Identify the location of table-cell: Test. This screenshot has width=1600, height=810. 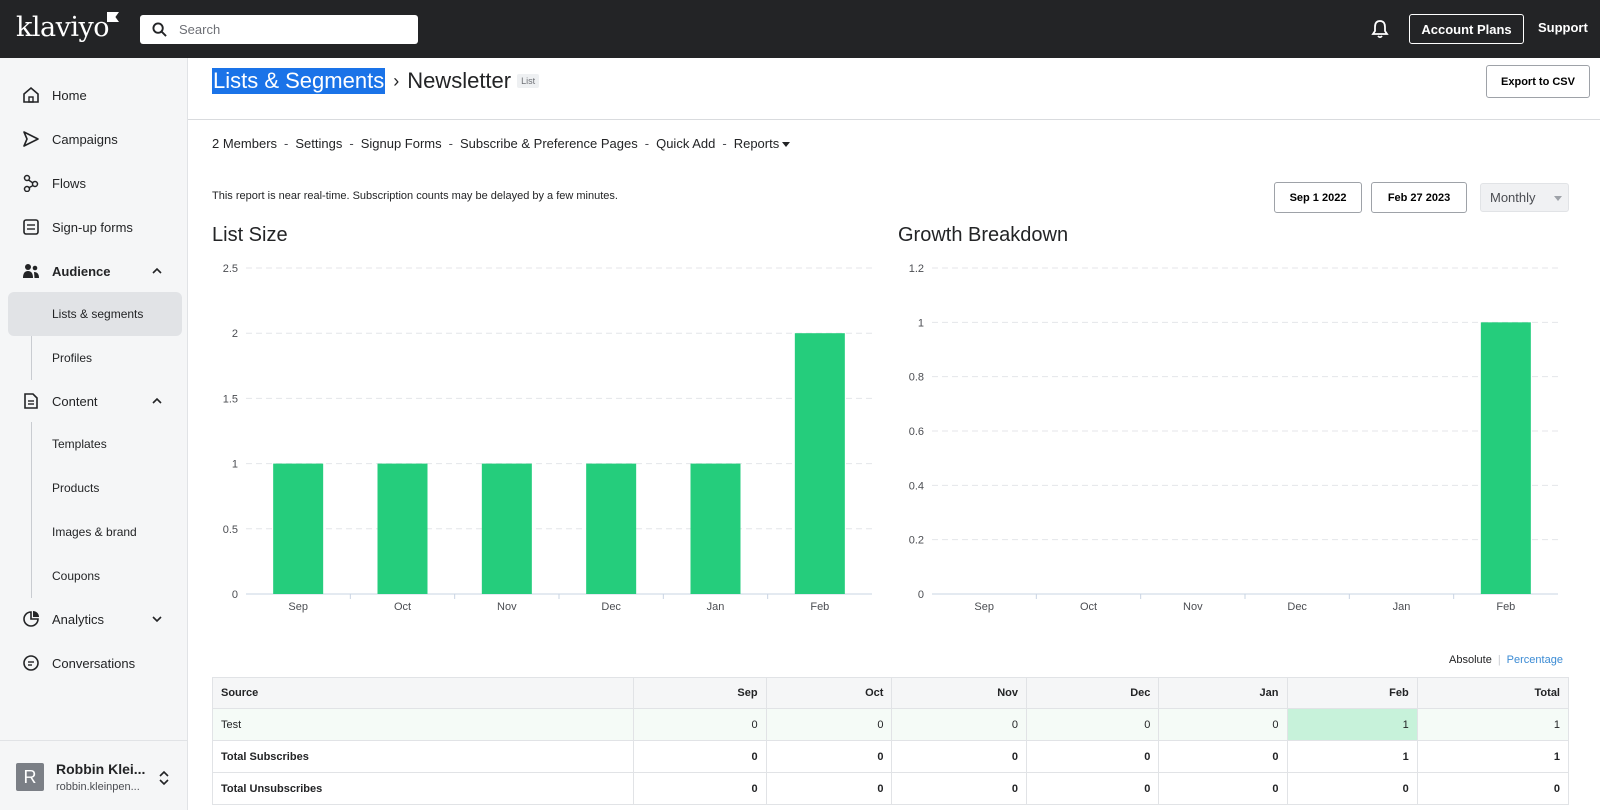
(423, 724).